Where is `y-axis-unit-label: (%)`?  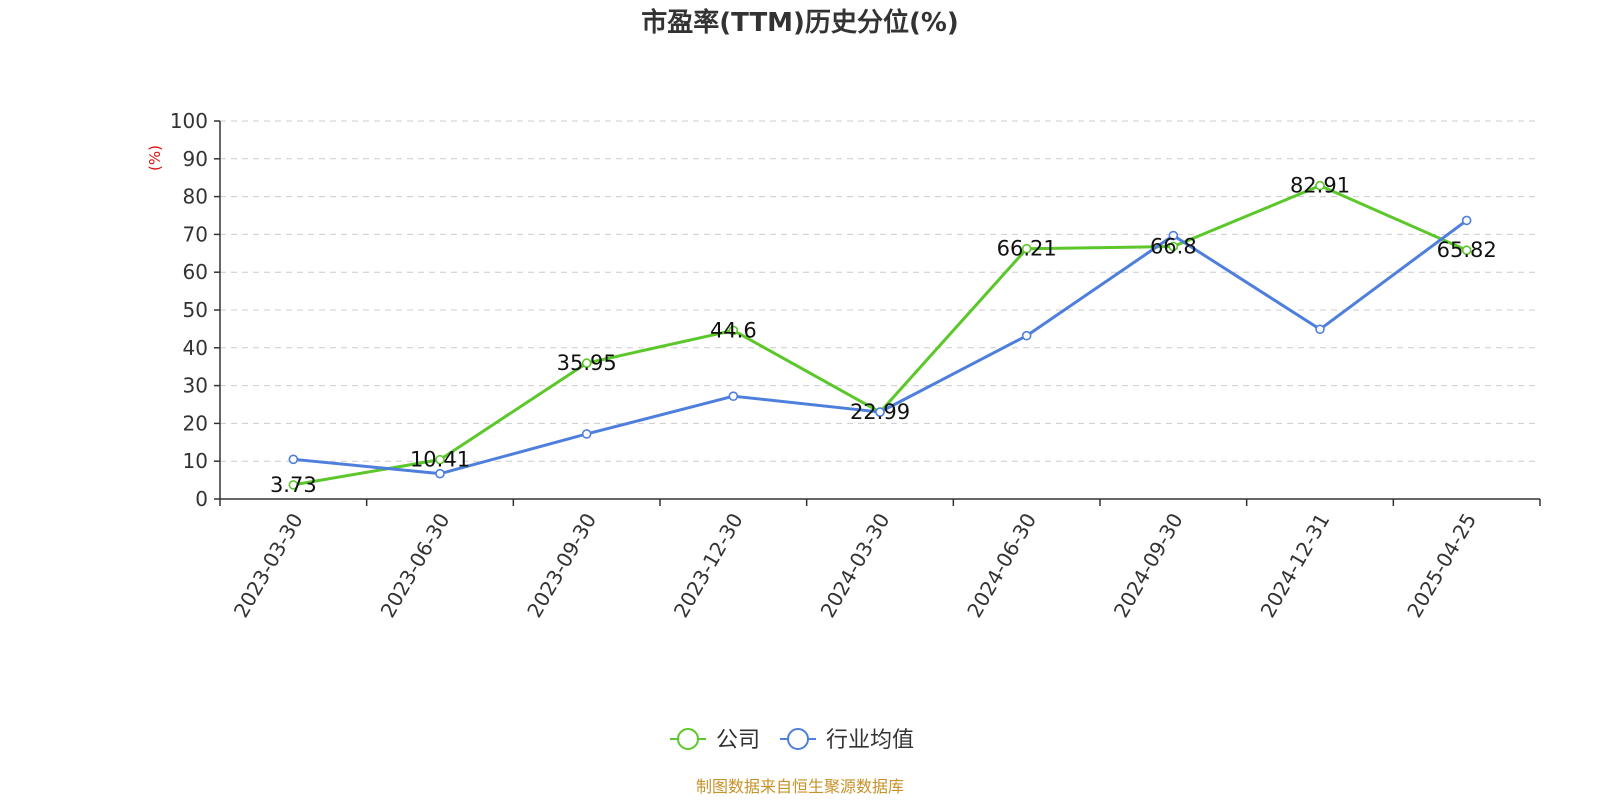 y-axis-unit-label: (%) is located at coordinates (155, 158).